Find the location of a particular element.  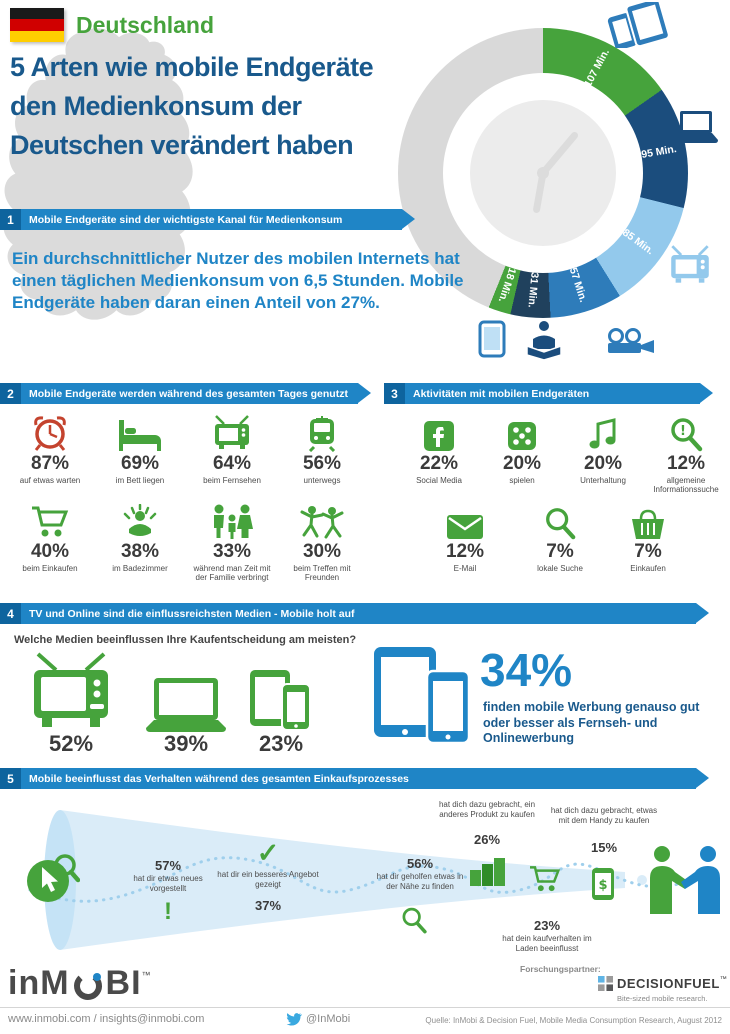

stat-waiting: 87% auf etwas warten is located at coordinates (50, 448).